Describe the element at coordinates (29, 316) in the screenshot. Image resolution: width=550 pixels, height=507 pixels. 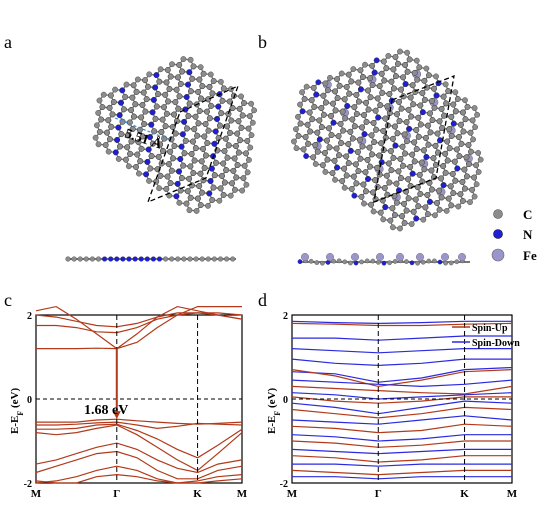
I see `y-tick-label: 2` at that location.